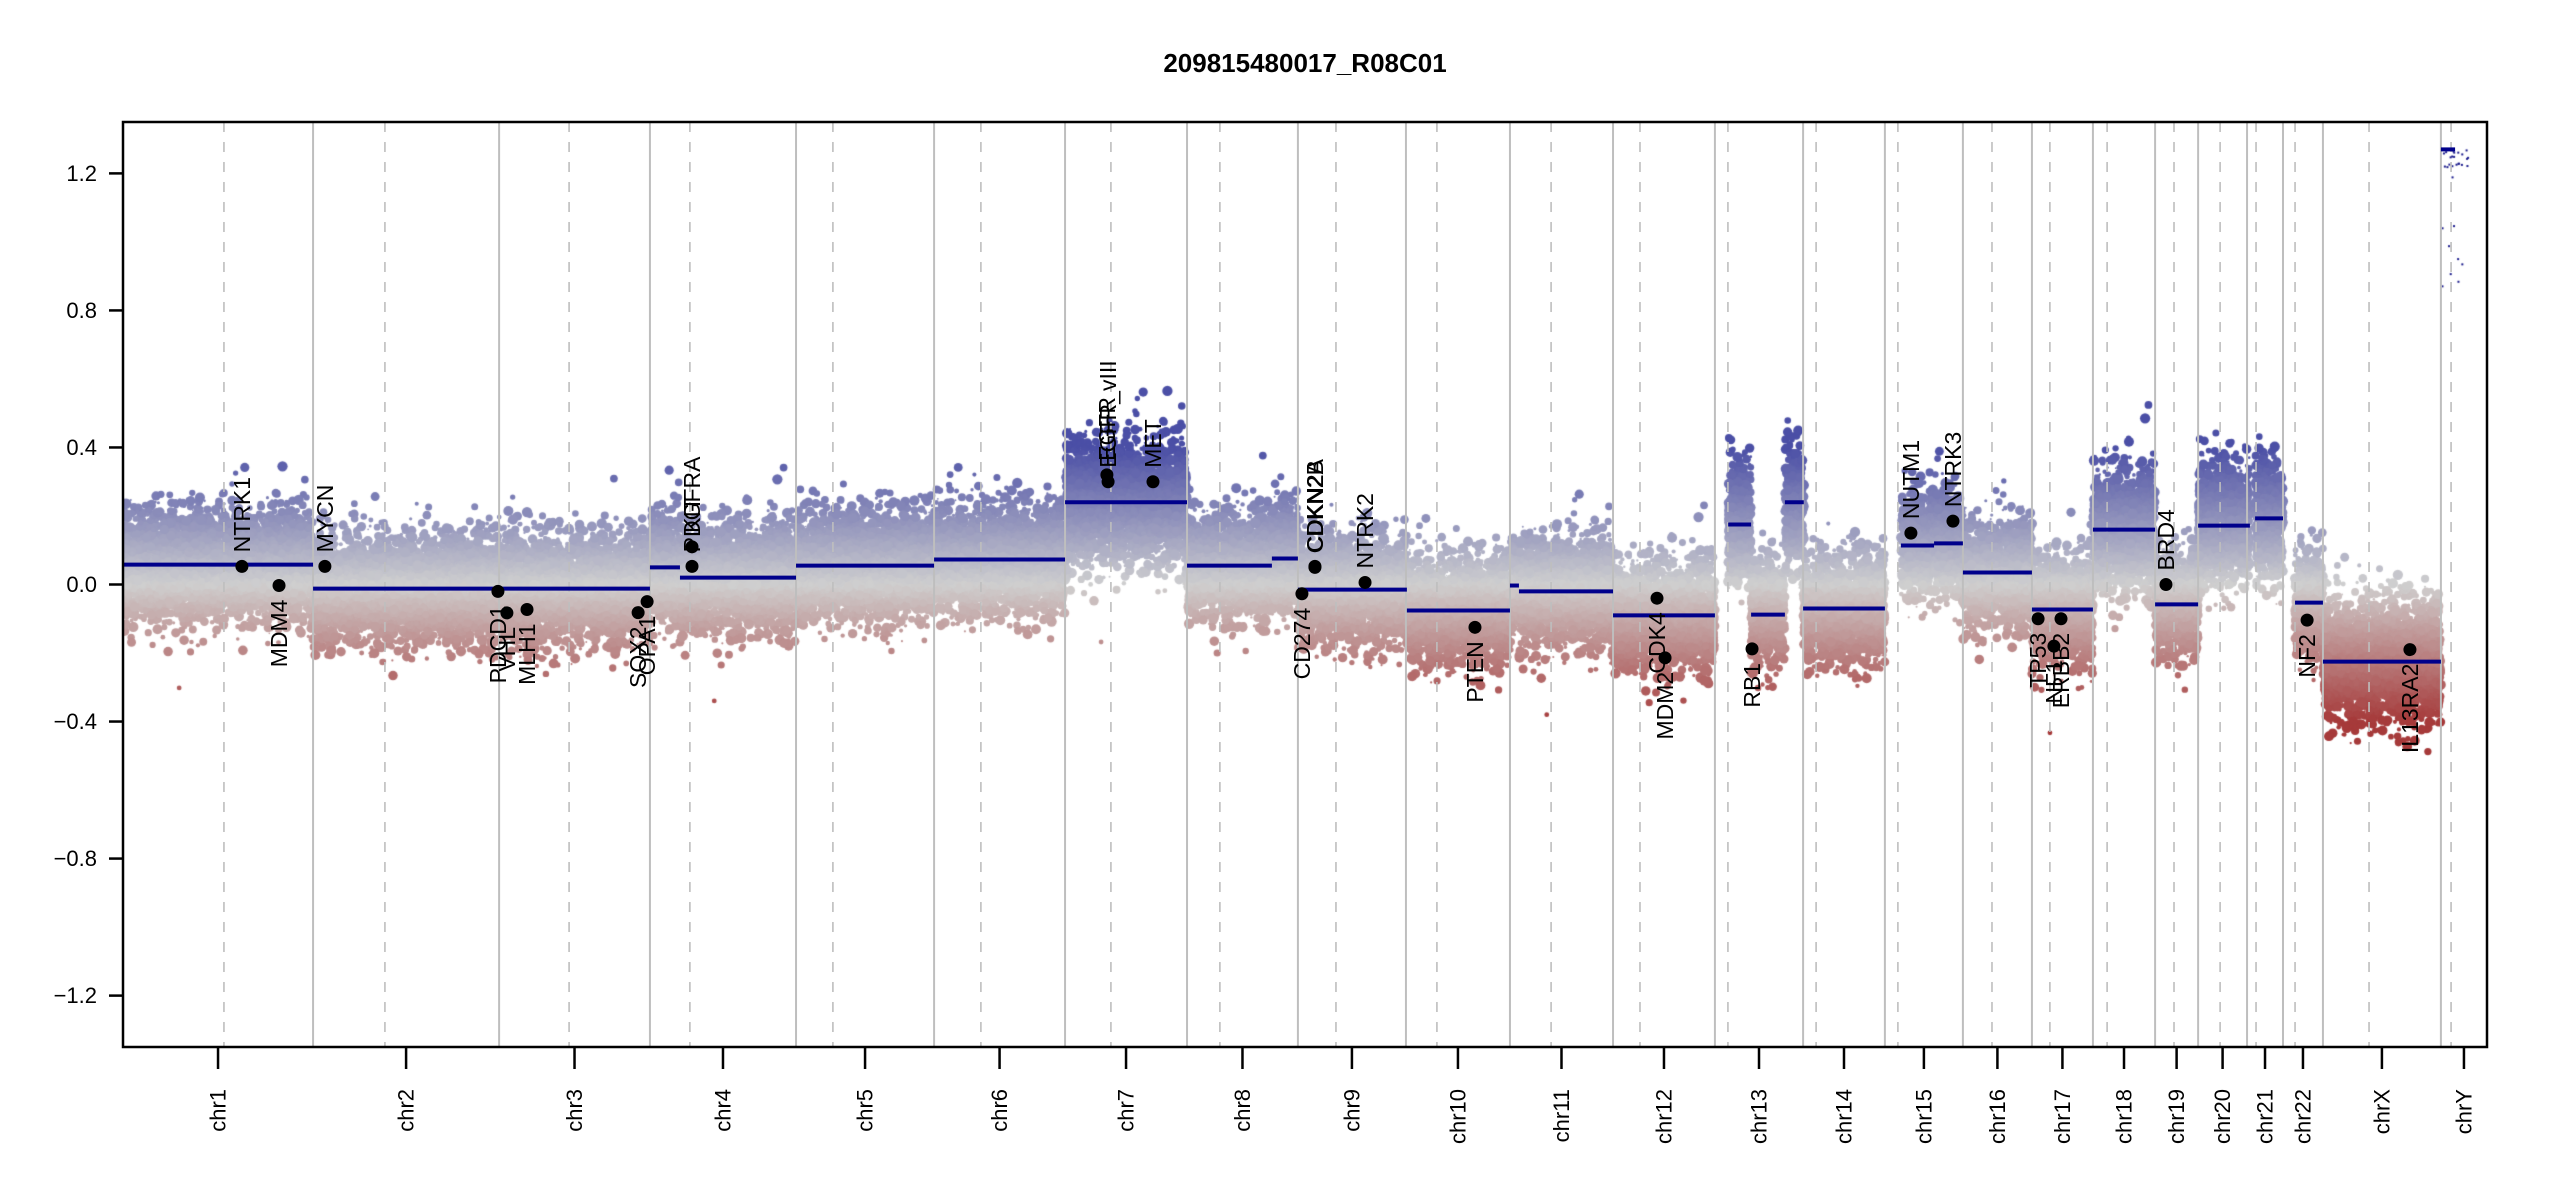 Image resolution: width=2550 pixels, height=1200 pixels. What do you see at coordinates (81, 447) in the screenshot?
I see `y-tick-label: 0.4` at bounding box center [81, 447].